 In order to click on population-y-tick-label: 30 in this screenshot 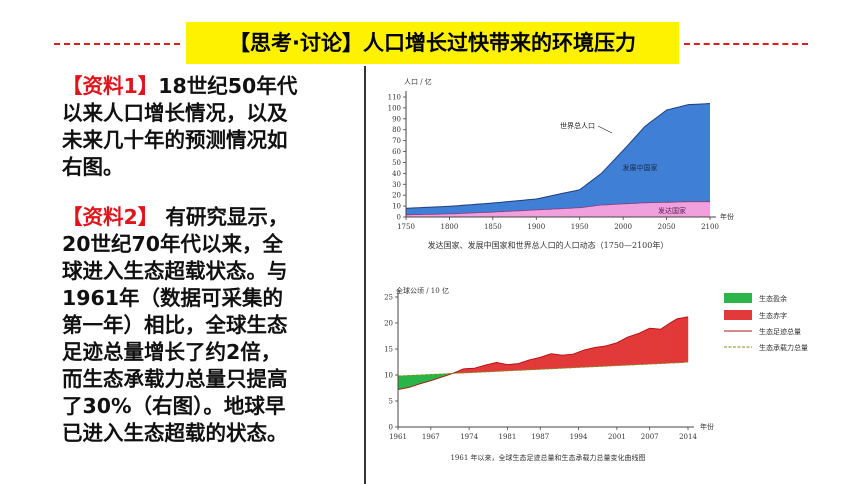, I will do `click(396, 185)`.